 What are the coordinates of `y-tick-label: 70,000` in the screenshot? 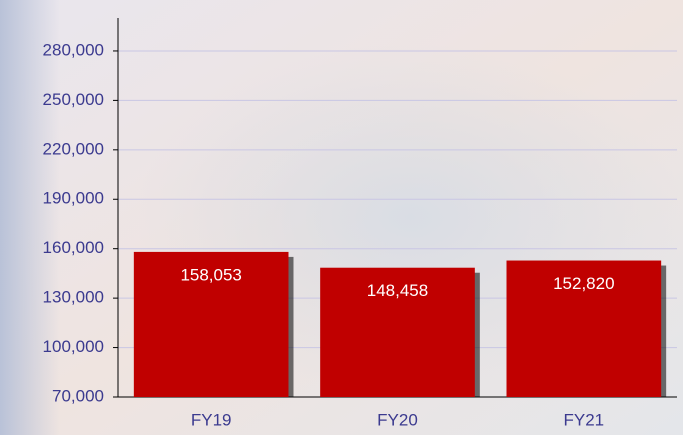 It's located at (78, 395).